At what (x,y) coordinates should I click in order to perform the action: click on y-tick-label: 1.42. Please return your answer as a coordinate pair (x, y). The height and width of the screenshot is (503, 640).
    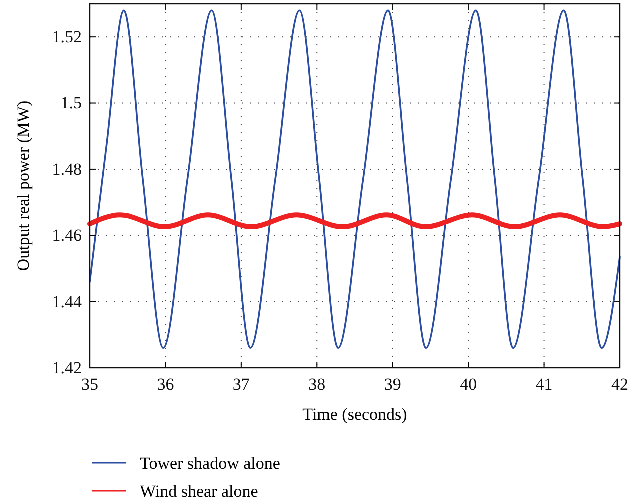
    Looking at the image, I should click on (67, 368).